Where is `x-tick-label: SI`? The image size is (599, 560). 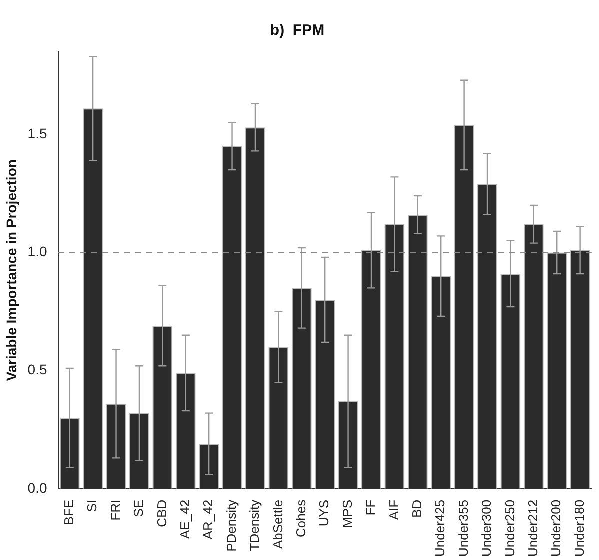 x-tick-label: SI is located at coordinates (92, 506).